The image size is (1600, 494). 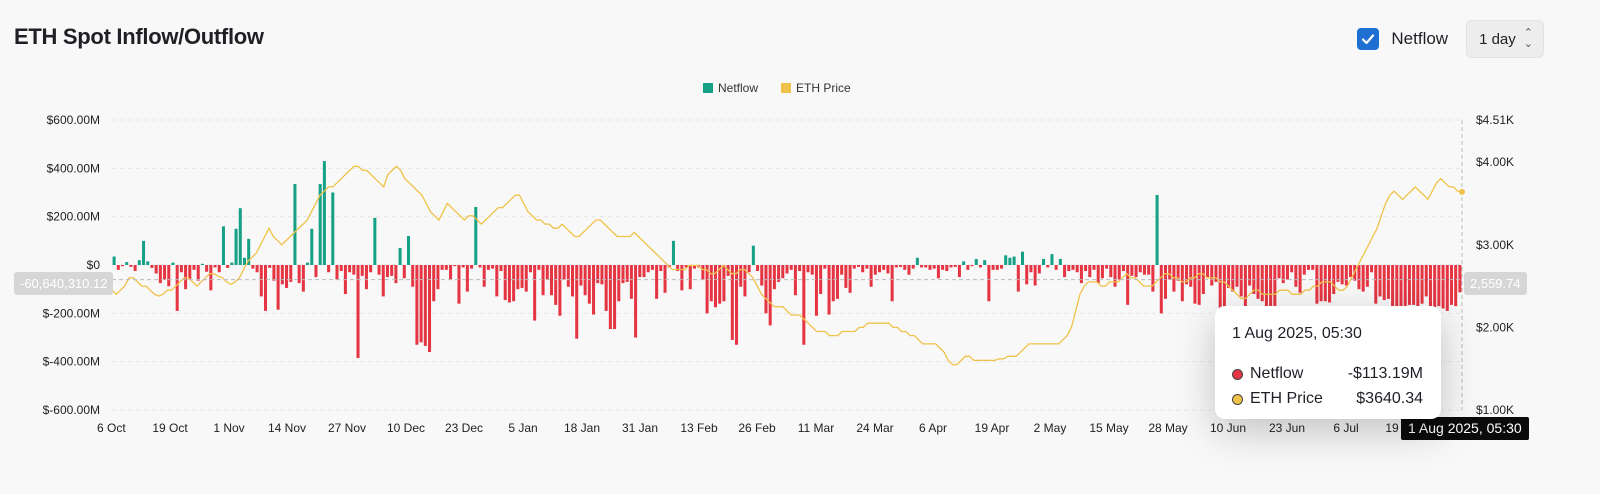 What do you see at coordinates (71, 410) in the screenshot?
I see `y-left-tick: $-600.00M` at bounding box center [71, 410].